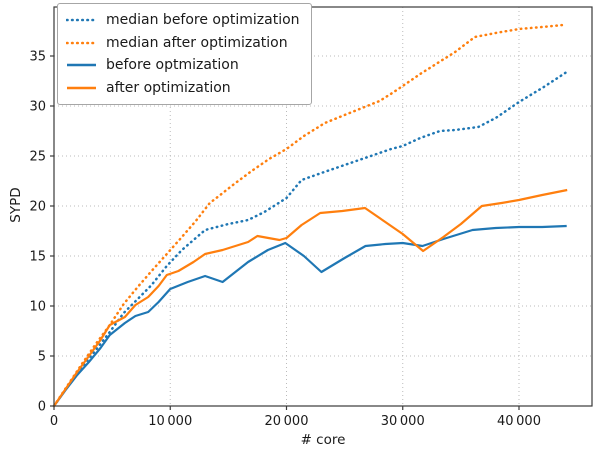  What do you see at coordinates (37, 257) in the screenshot?
I see `y-tick-label: 15` at bounding box center [37, 257].